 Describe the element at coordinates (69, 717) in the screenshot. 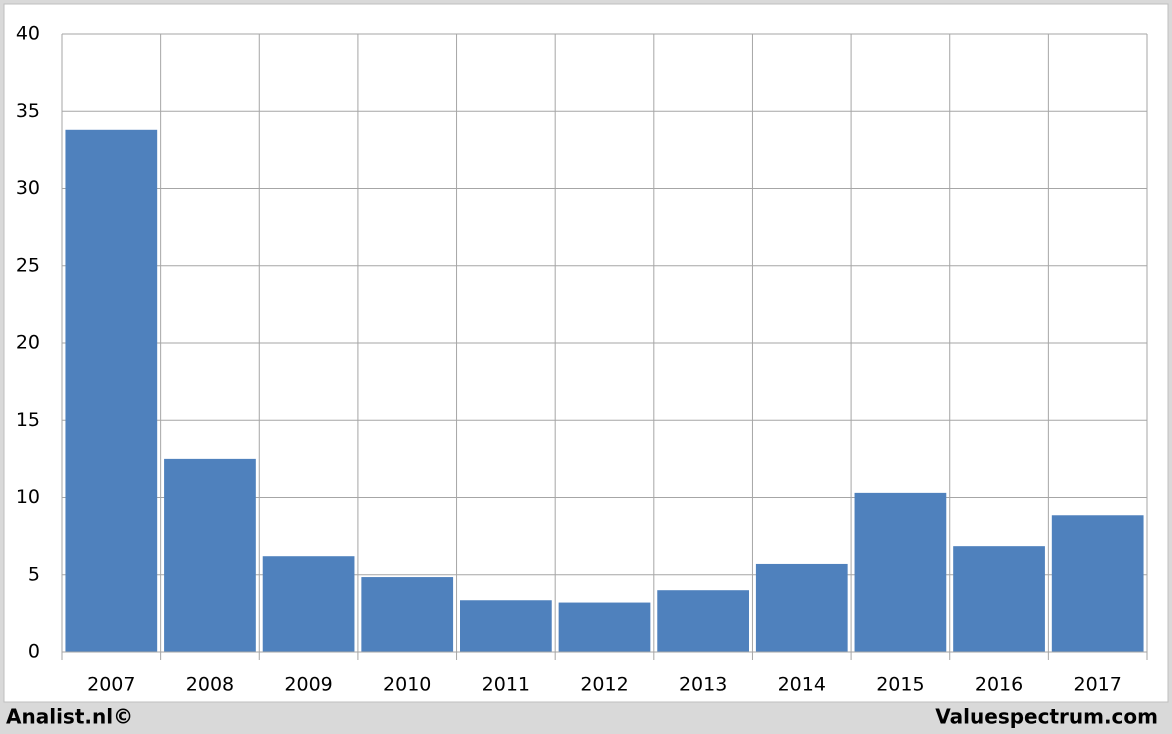

I see `source-left: Analist.nl©` at that location.